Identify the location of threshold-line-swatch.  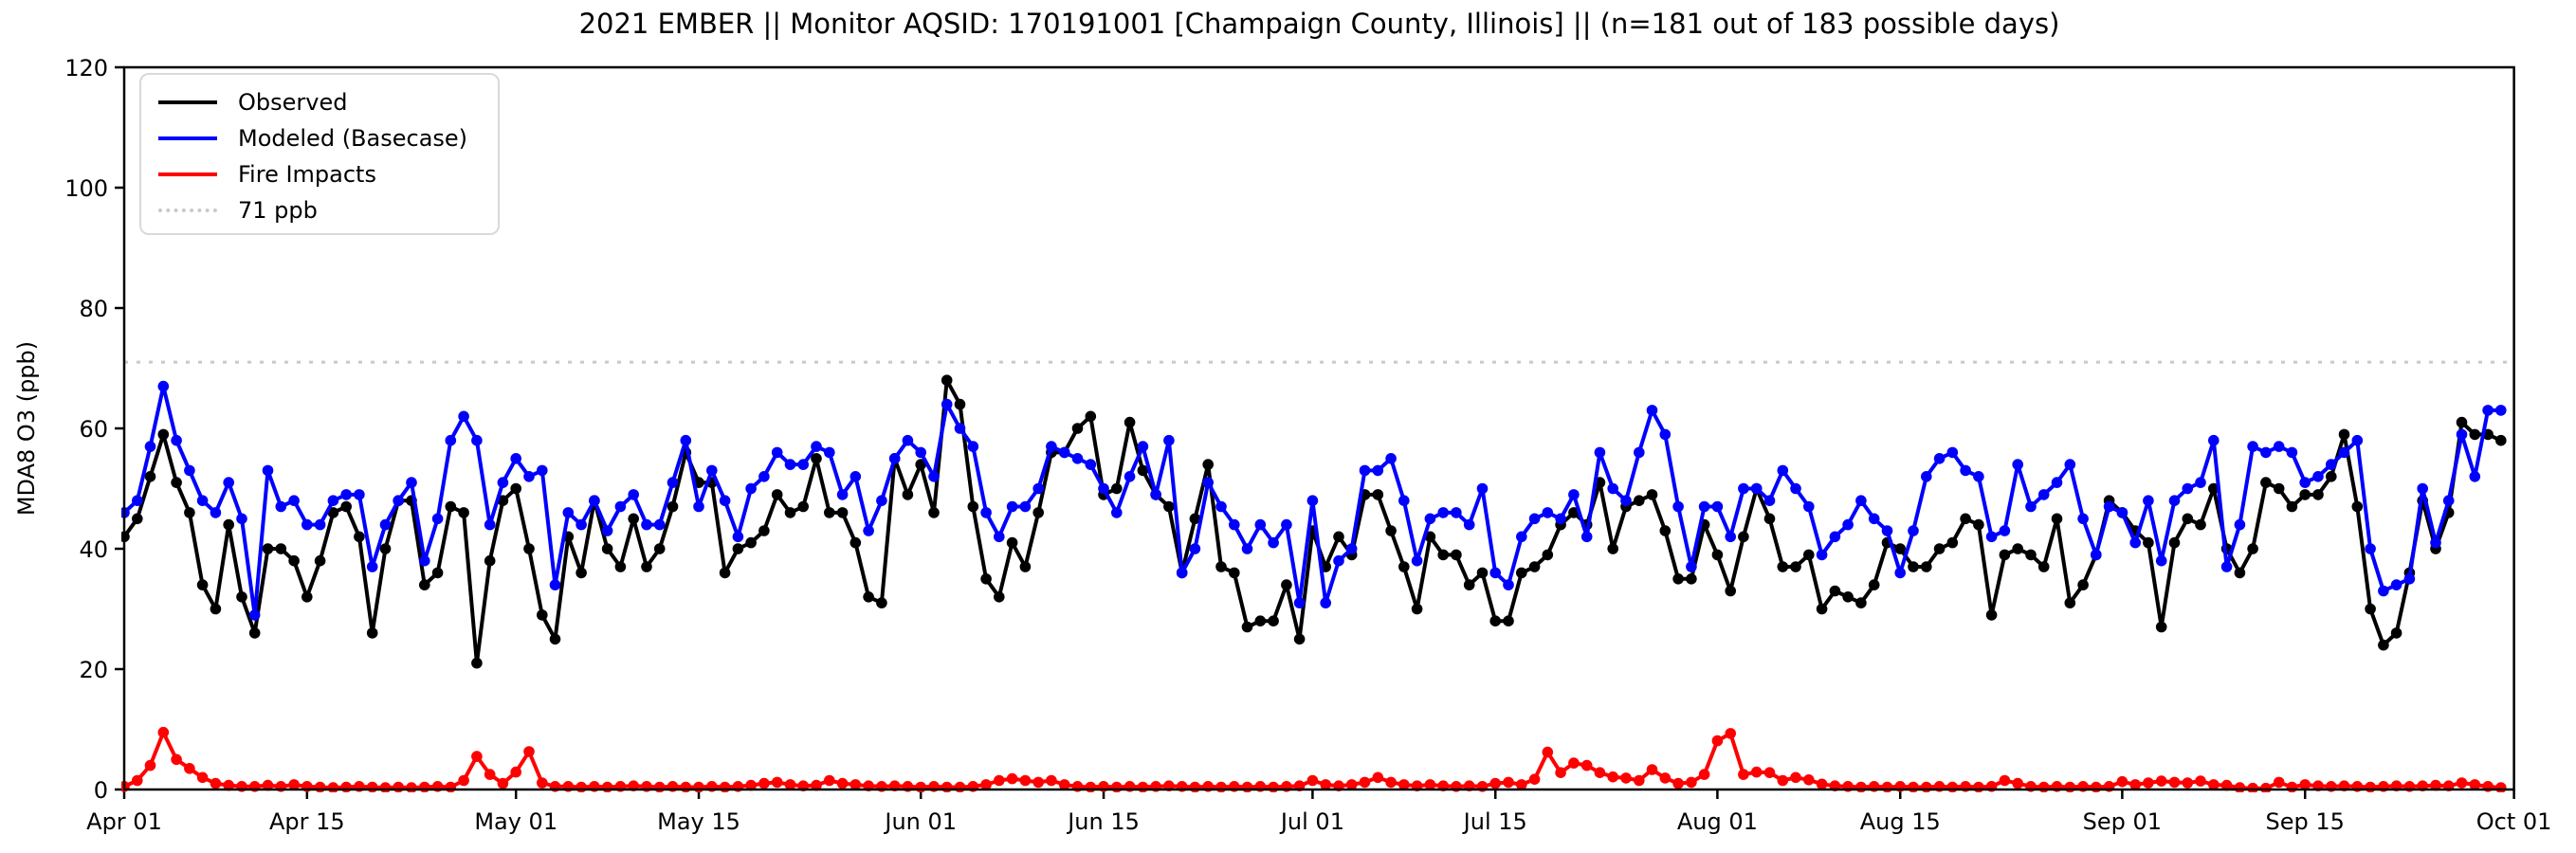
(187, 210).